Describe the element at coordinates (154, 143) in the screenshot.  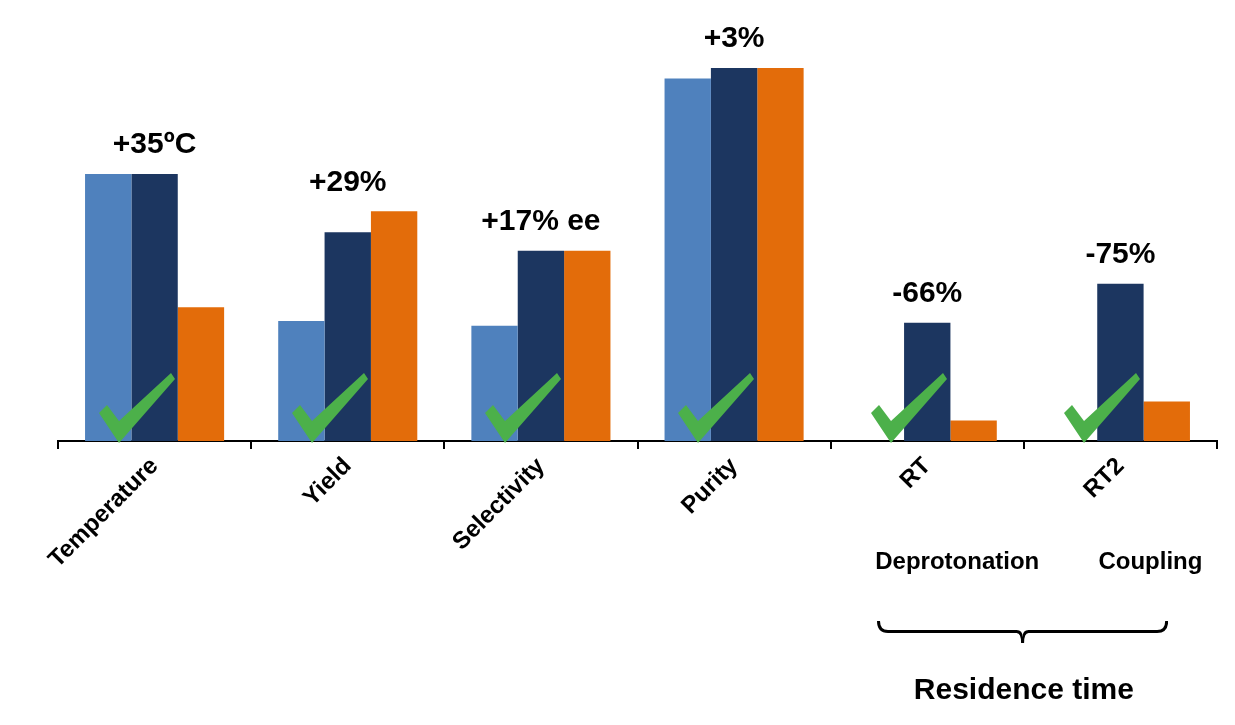
I see `annotation: +35ºC` at that location.